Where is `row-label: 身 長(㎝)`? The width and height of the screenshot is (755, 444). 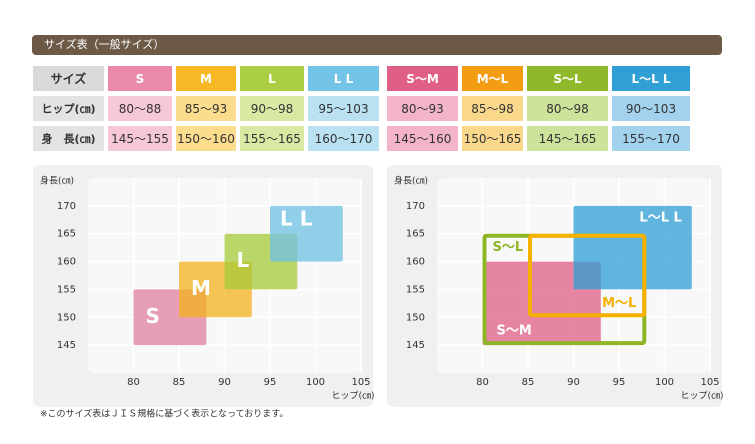 row-label: 身 長(㎝) is located at coordinates (68, 139).